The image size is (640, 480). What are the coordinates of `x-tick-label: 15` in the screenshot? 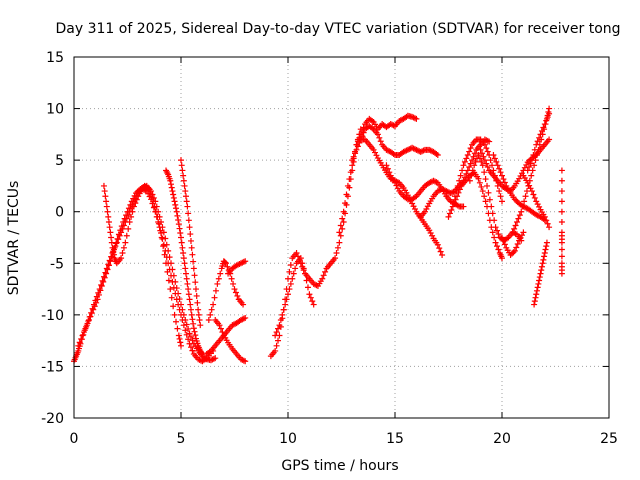 It's located at (395, 439).